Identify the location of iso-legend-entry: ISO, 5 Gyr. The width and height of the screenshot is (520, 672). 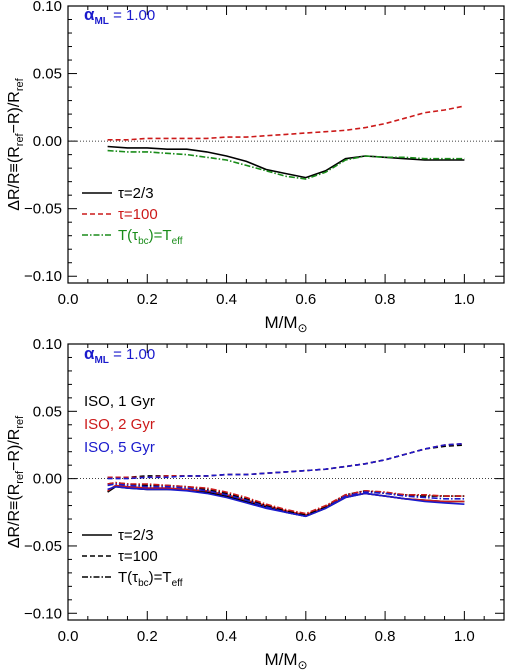
(119, 447).